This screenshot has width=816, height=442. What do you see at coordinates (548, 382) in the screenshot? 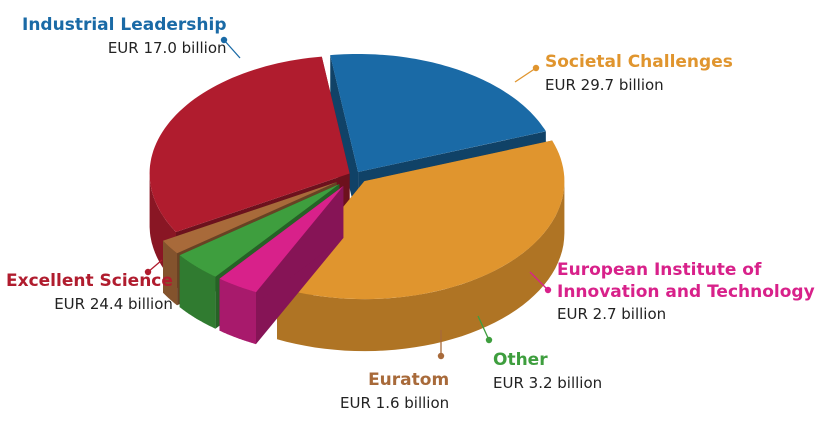
I see `slice-value-other: EUR 3.2 billion` at bounding box center [548, 382].